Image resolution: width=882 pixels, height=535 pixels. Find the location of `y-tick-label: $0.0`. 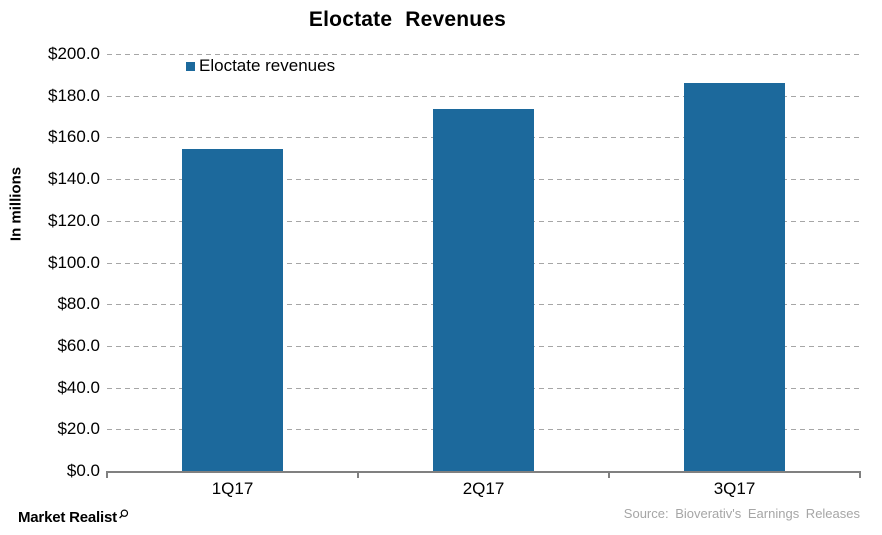

y-tick-label: $0.0 is located at coordinates (83, 470).